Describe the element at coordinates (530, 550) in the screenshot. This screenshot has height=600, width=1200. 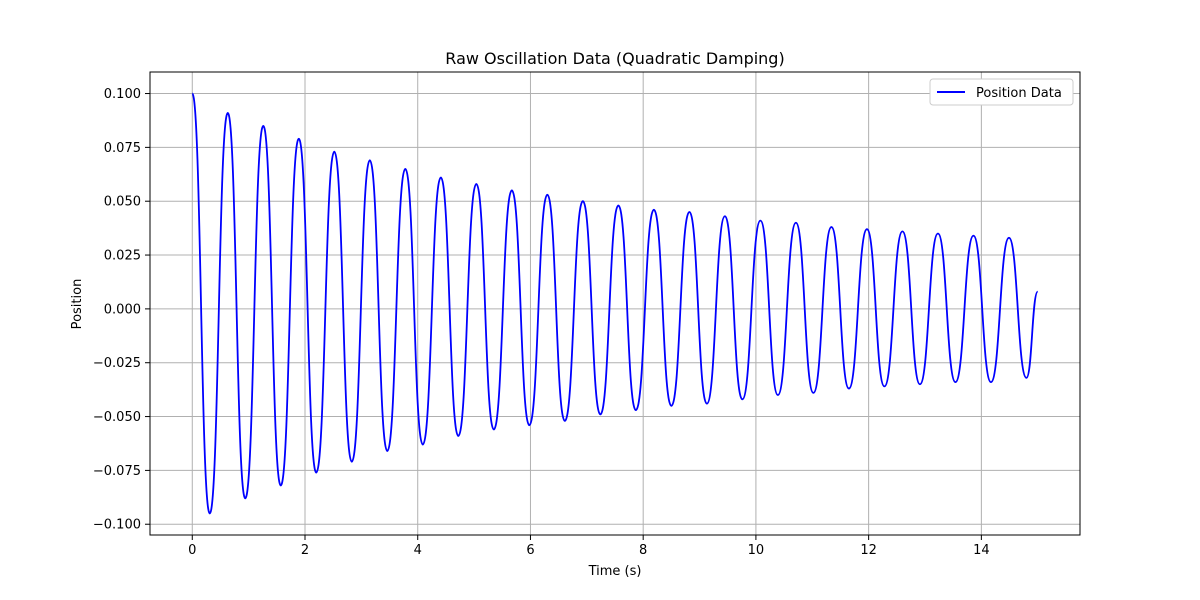
I see `x-tick-label: 6` at that location.